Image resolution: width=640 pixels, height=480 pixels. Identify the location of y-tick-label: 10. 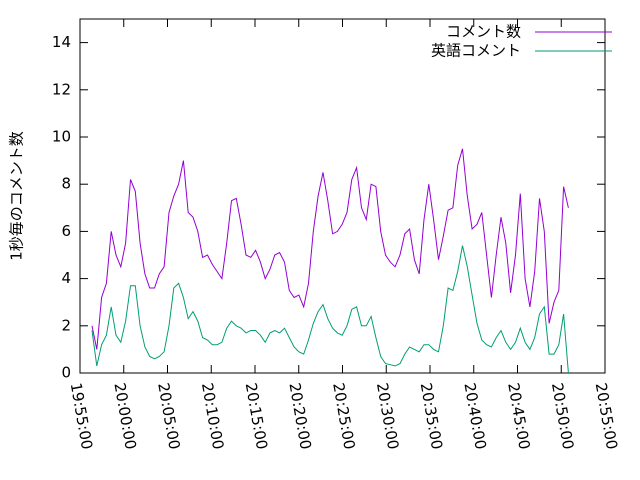
(61, 137).